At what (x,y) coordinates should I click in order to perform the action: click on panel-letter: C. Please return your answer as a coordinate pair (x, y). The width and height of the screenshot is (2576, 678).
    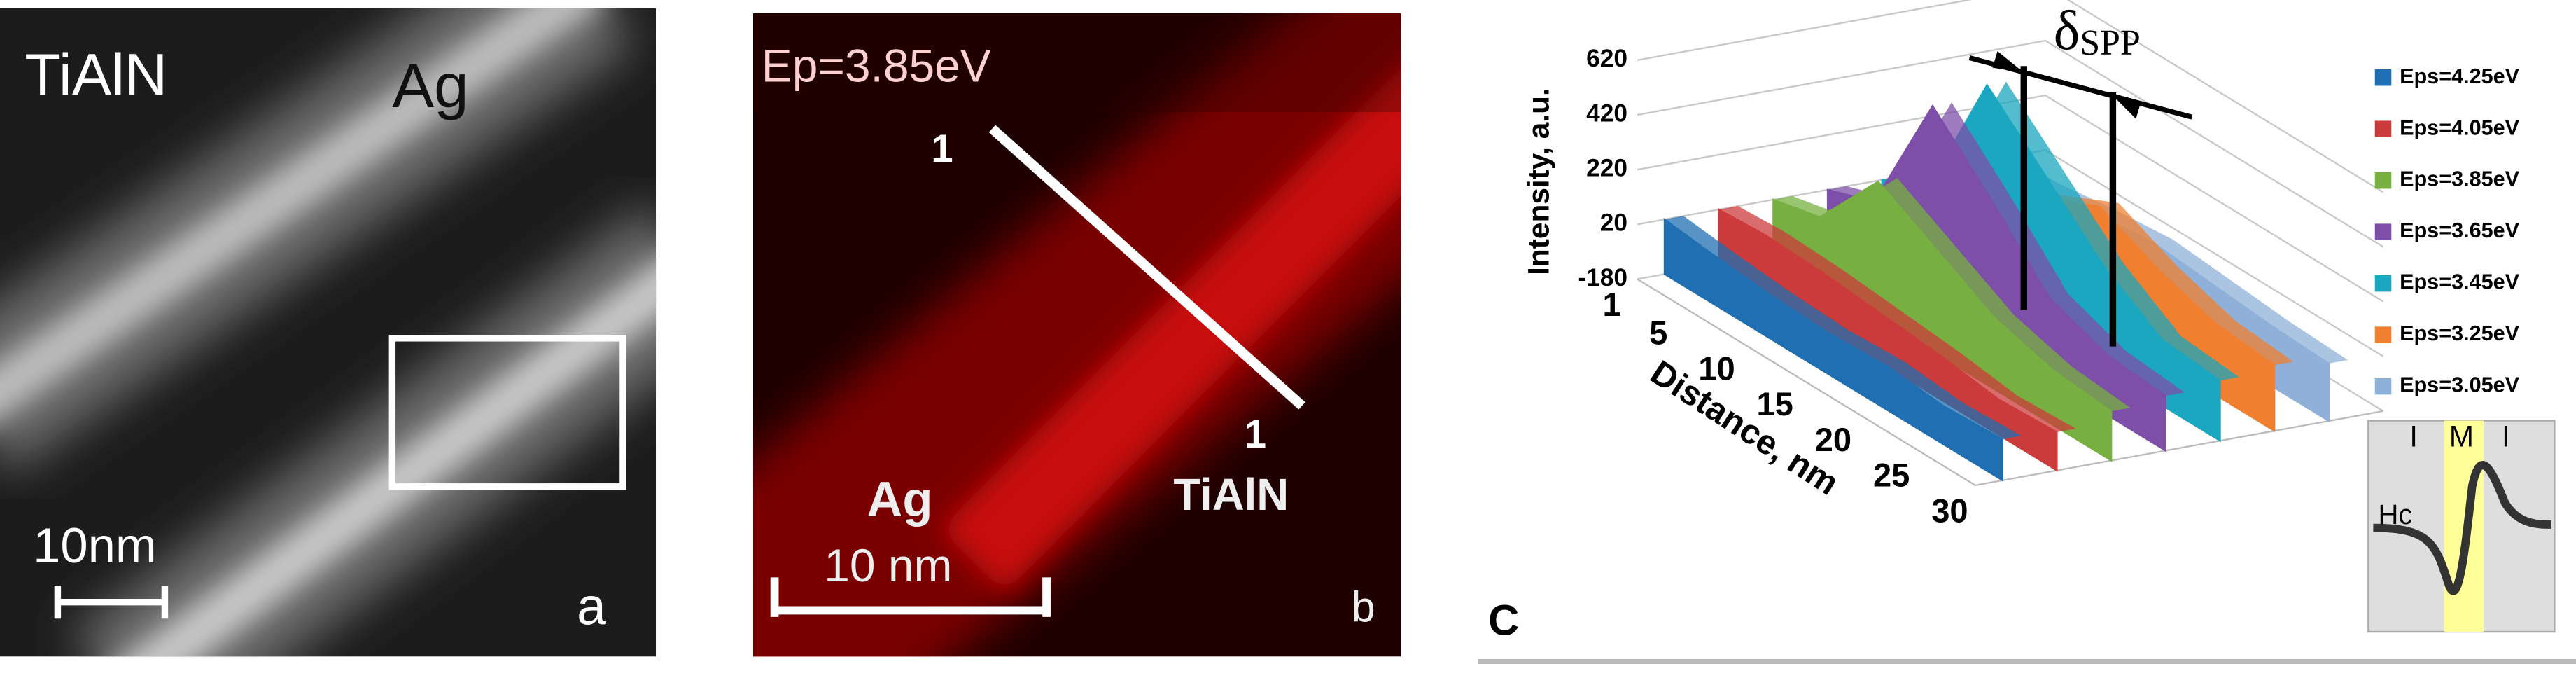
    Looking at the image, I should click on (1503, 620).